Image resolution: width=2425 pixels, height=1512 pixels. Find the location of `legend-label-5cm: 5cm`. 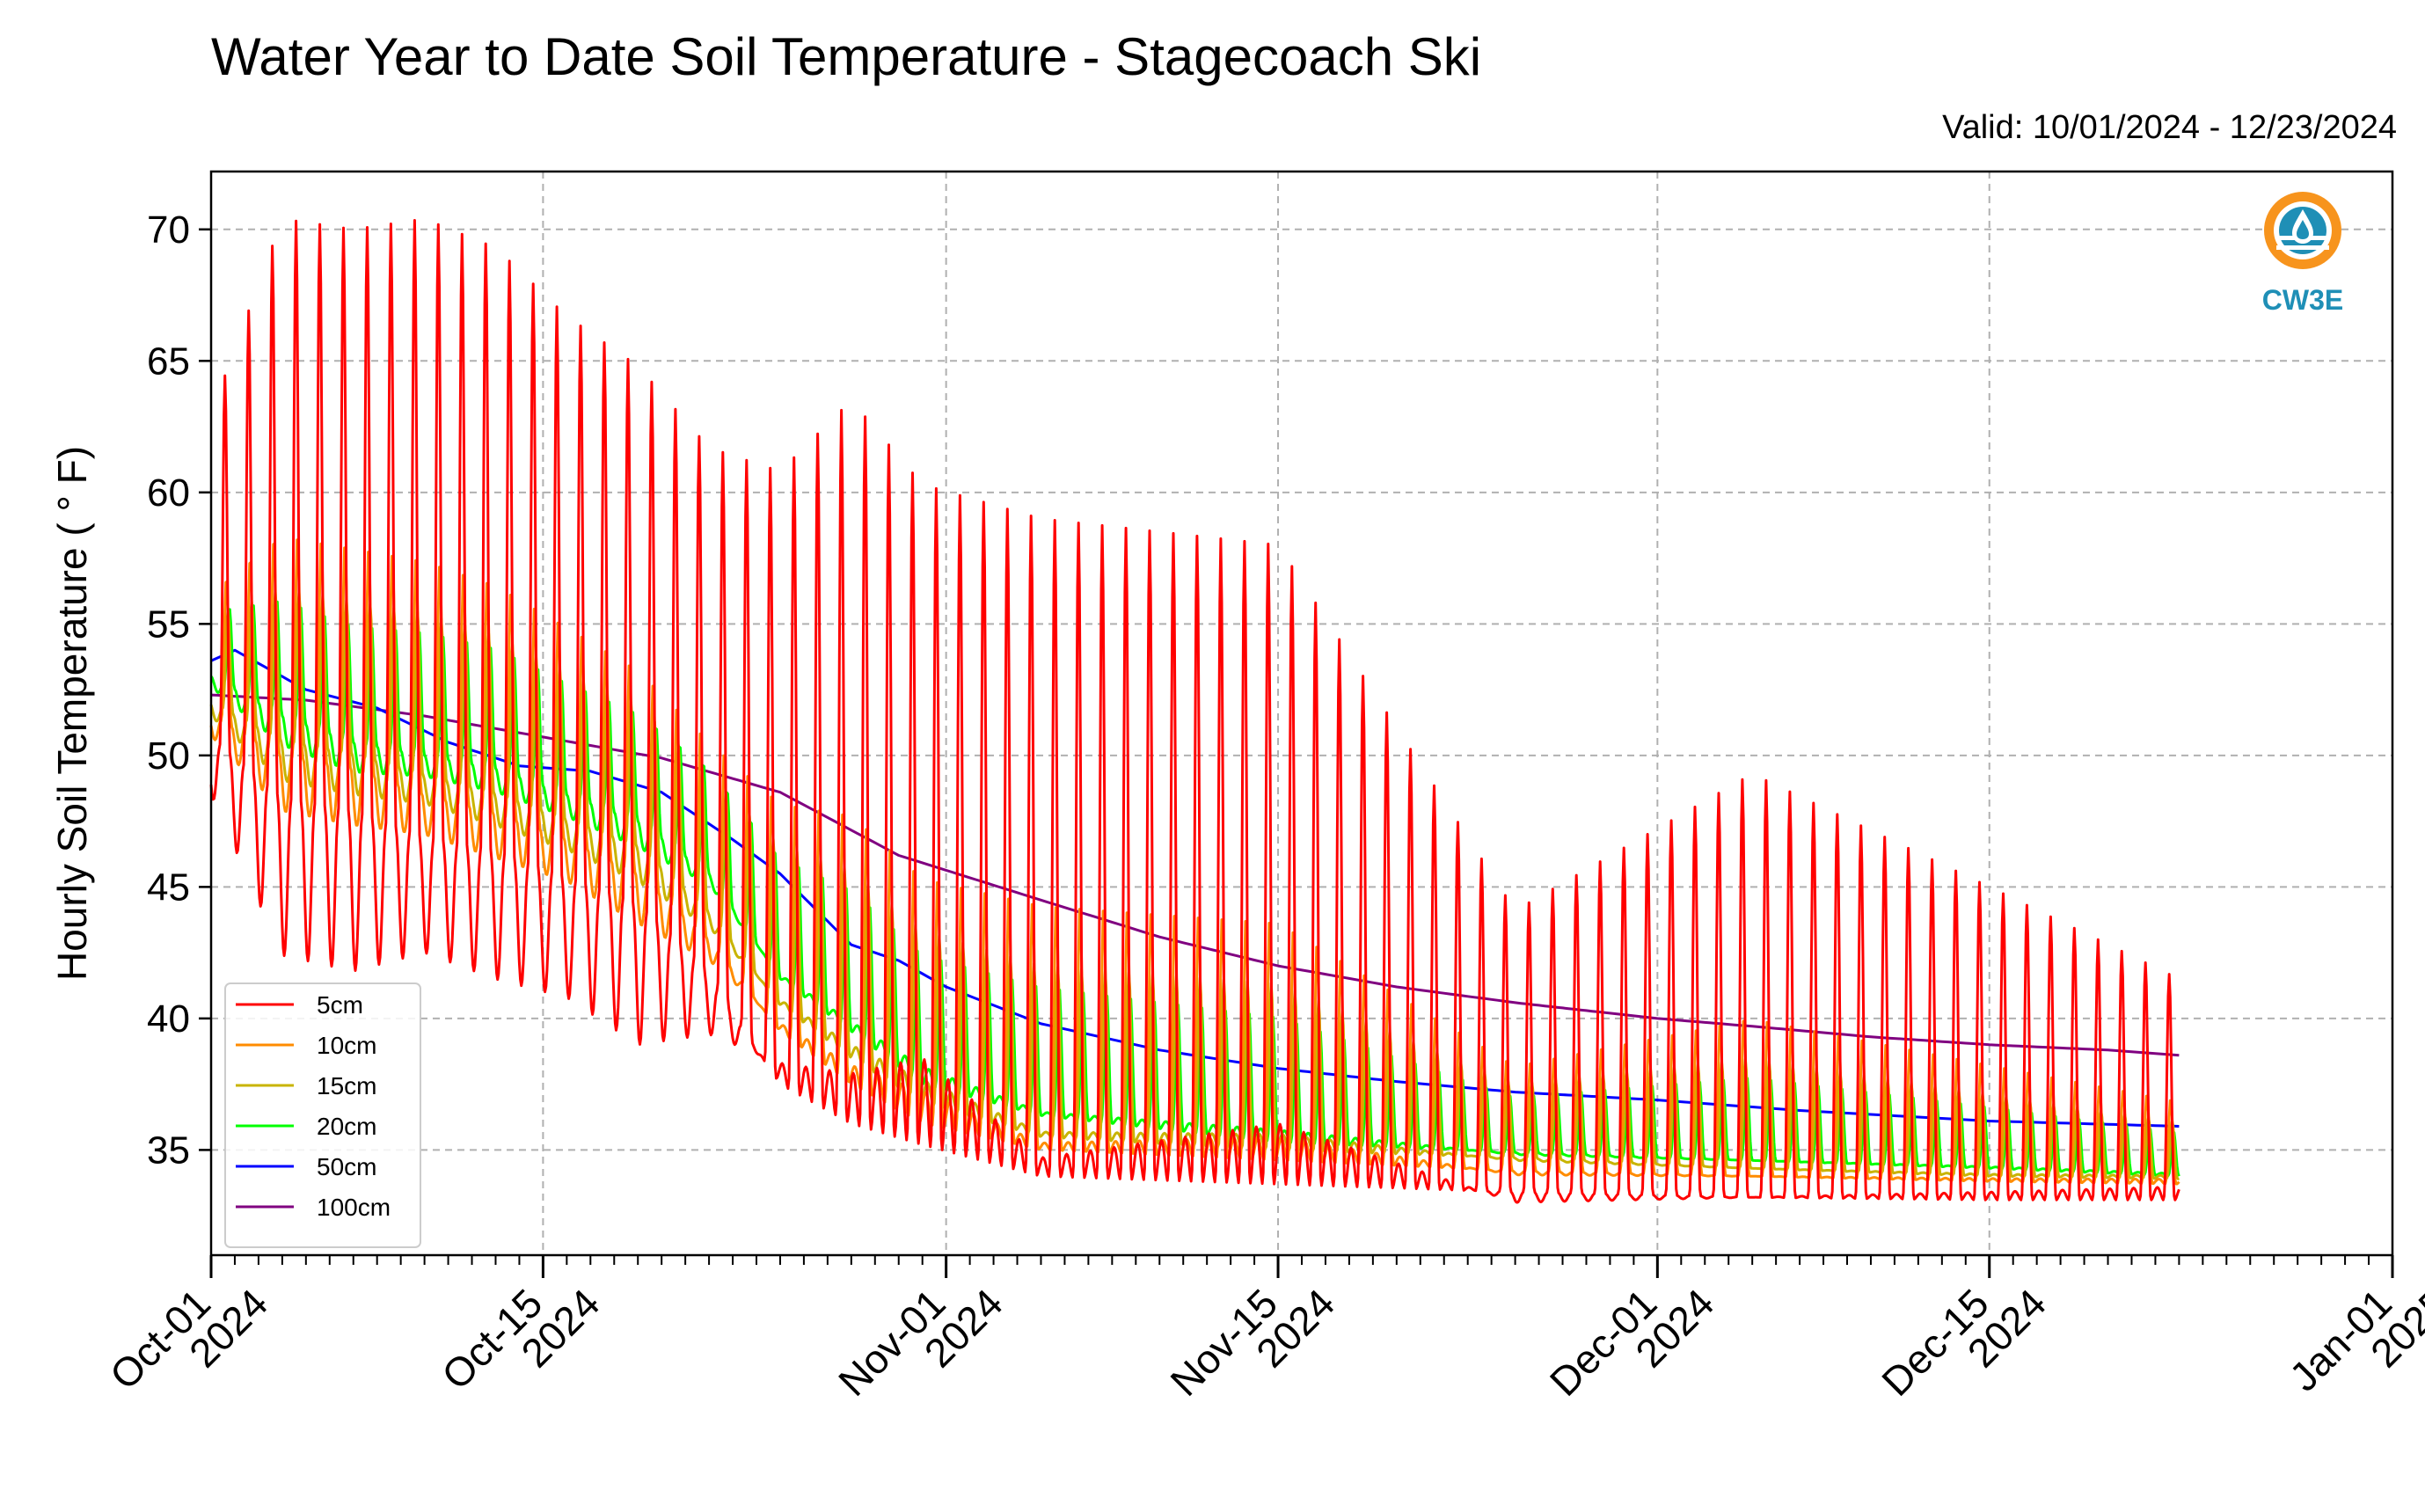

legend-label-5cm: 5cm is located at coordinates (340, 1005).